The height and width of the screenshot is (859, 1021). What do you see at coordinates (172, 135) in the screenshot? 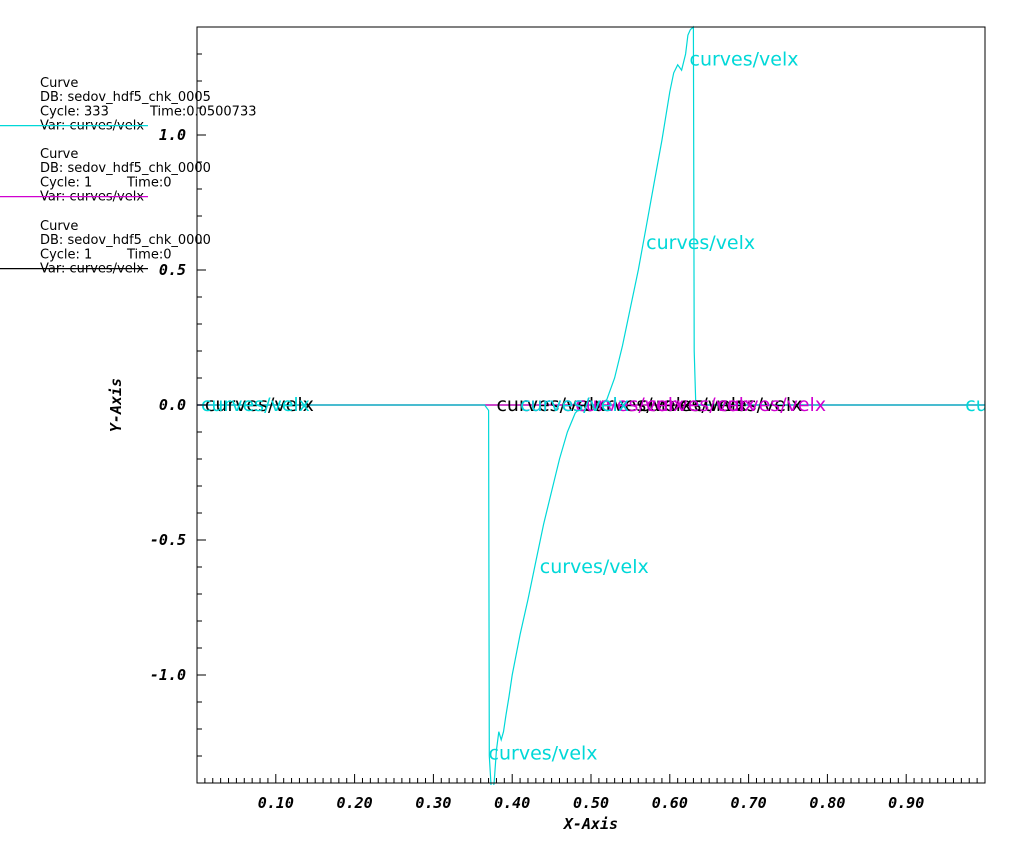
I see `y-tick-label: 1.0` at bounding box center [172, 135].